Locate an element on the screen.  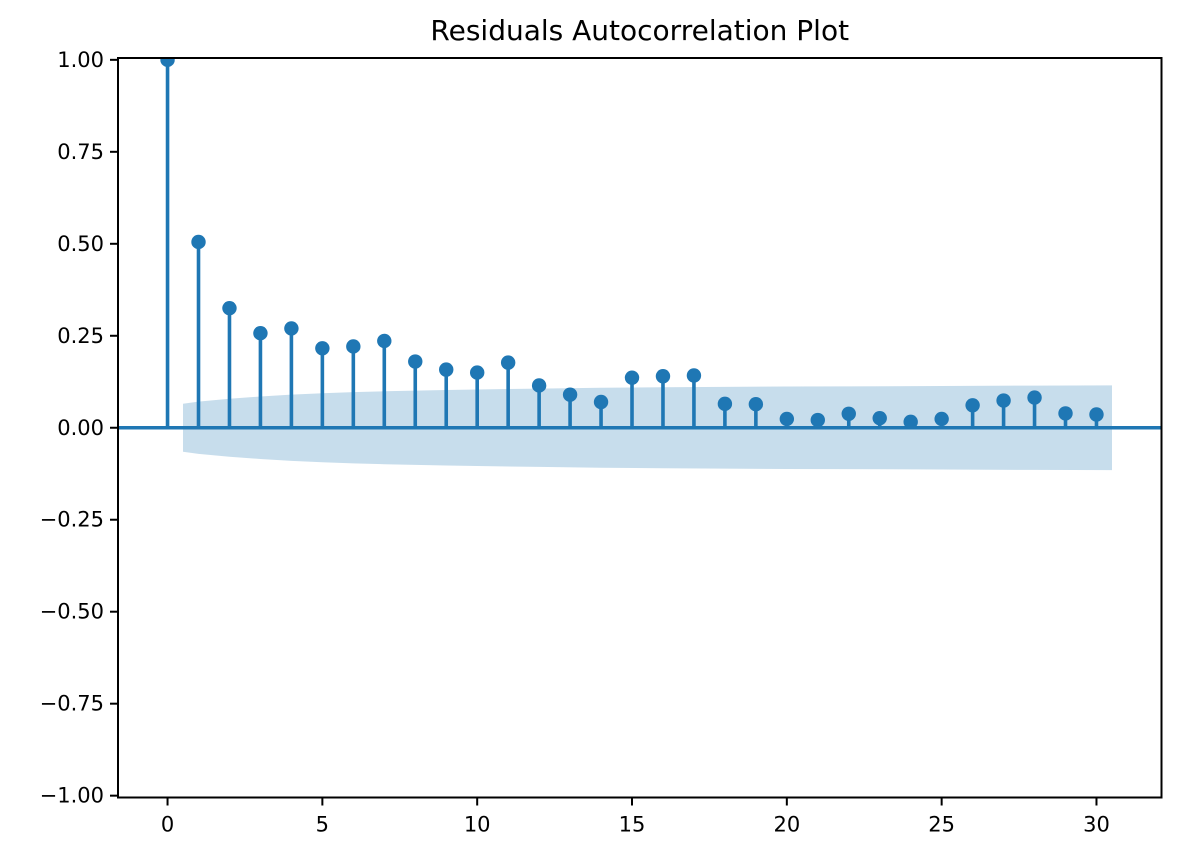
y-tick-label-5: −0.25 is located at coordinates (72, 520).